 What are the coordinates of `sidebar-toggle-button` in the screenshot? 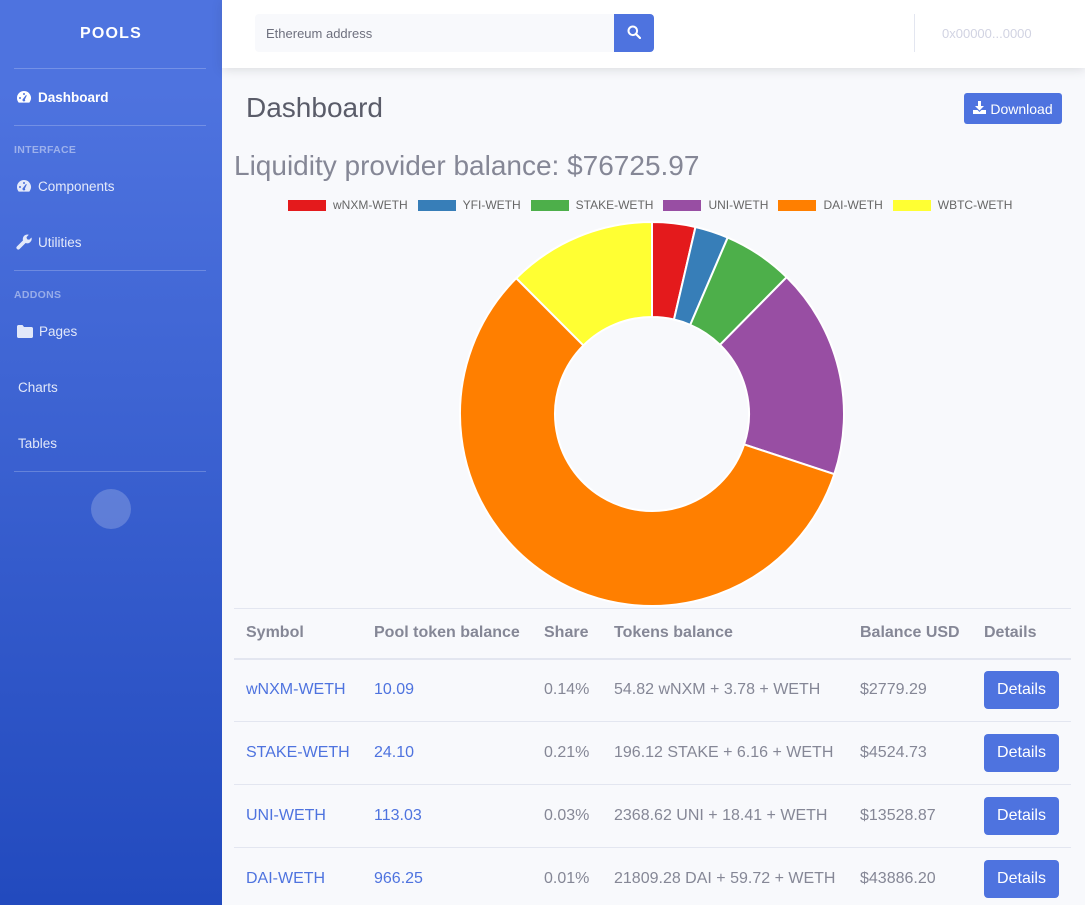 It's located at (111, 509).